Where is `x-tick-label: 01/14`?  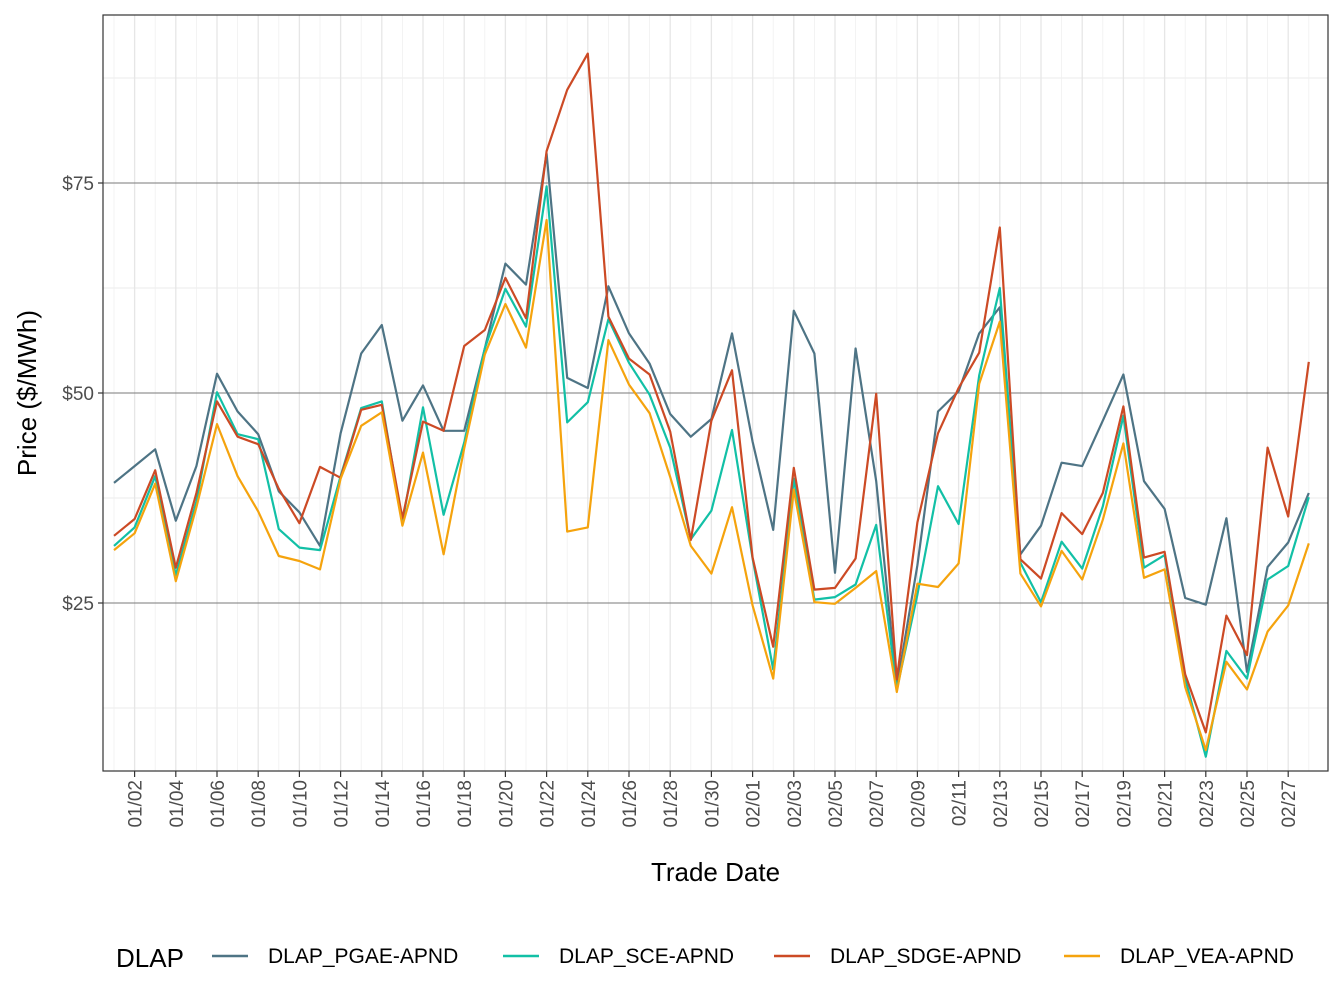
x-tick-label: 01/14 is located at coordinates (383, 804).